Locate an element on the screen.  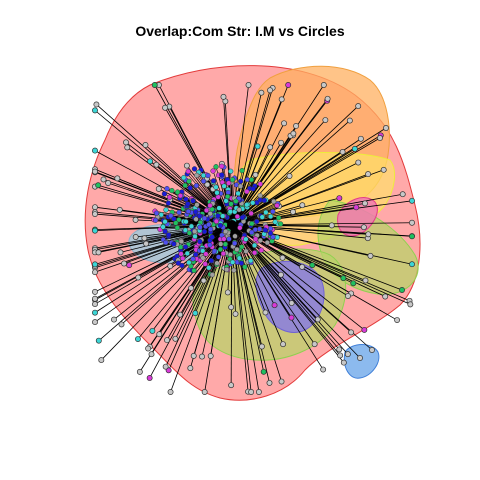
community-hull-pink is located at coordinates (357, 217).